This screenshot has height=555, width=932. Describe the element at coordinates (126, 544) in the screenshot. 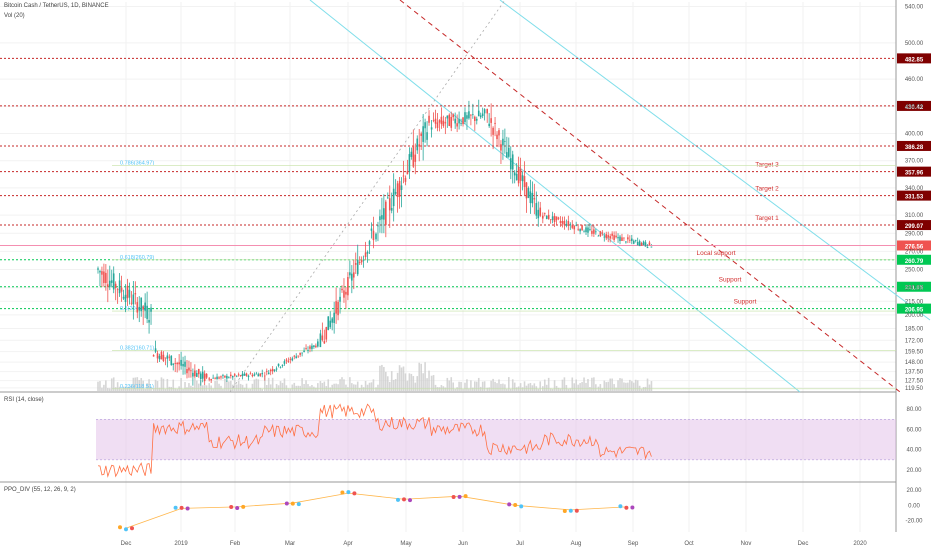

I see `time-tick-label: Dec` at that location.